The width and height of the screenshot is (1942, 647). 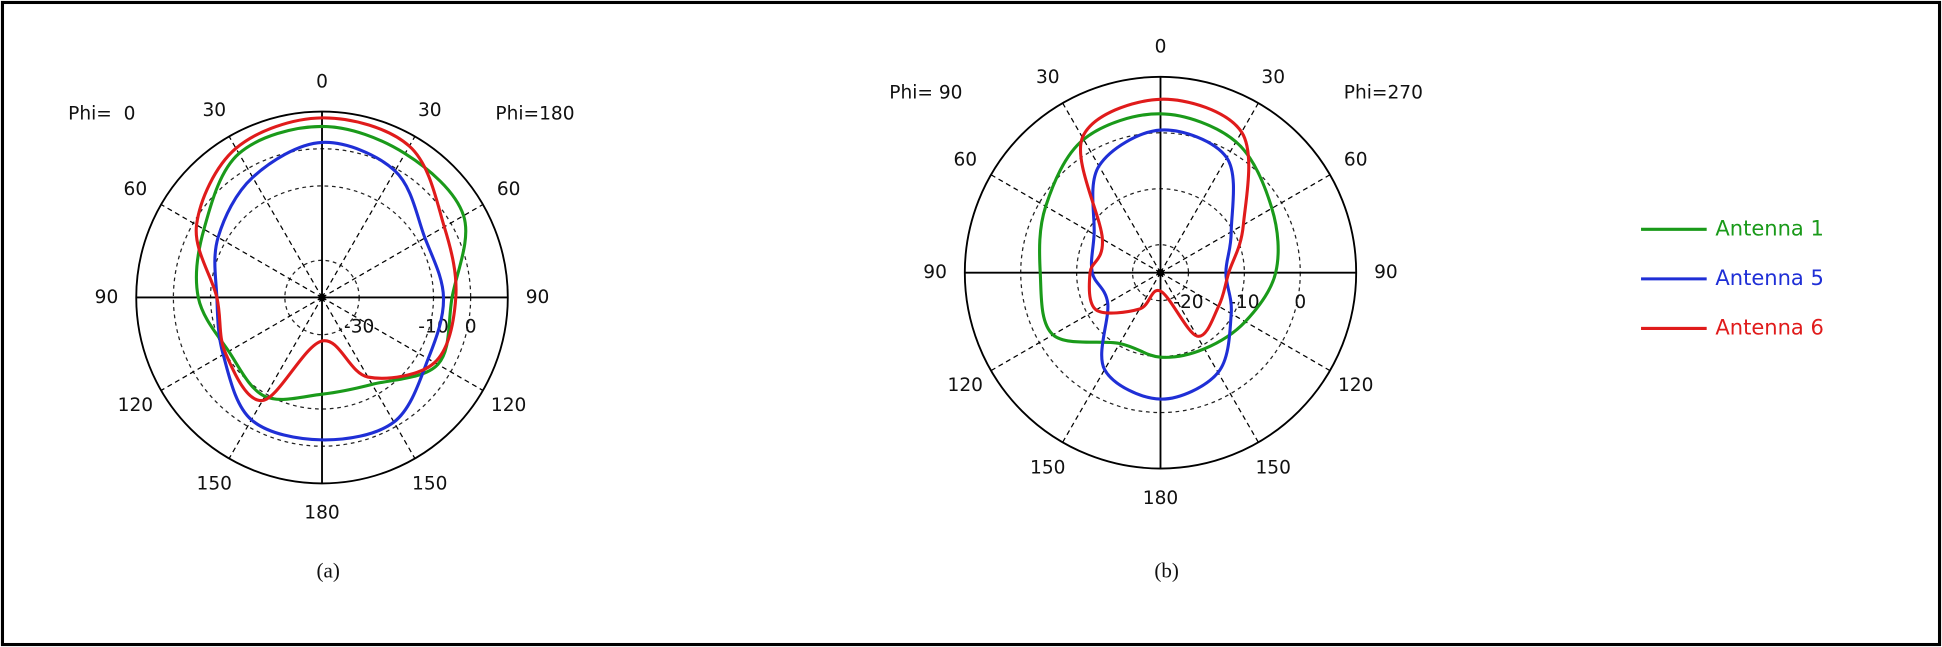 I want to click on legend-label: Antenna 5, so click(x=1769, y=277).